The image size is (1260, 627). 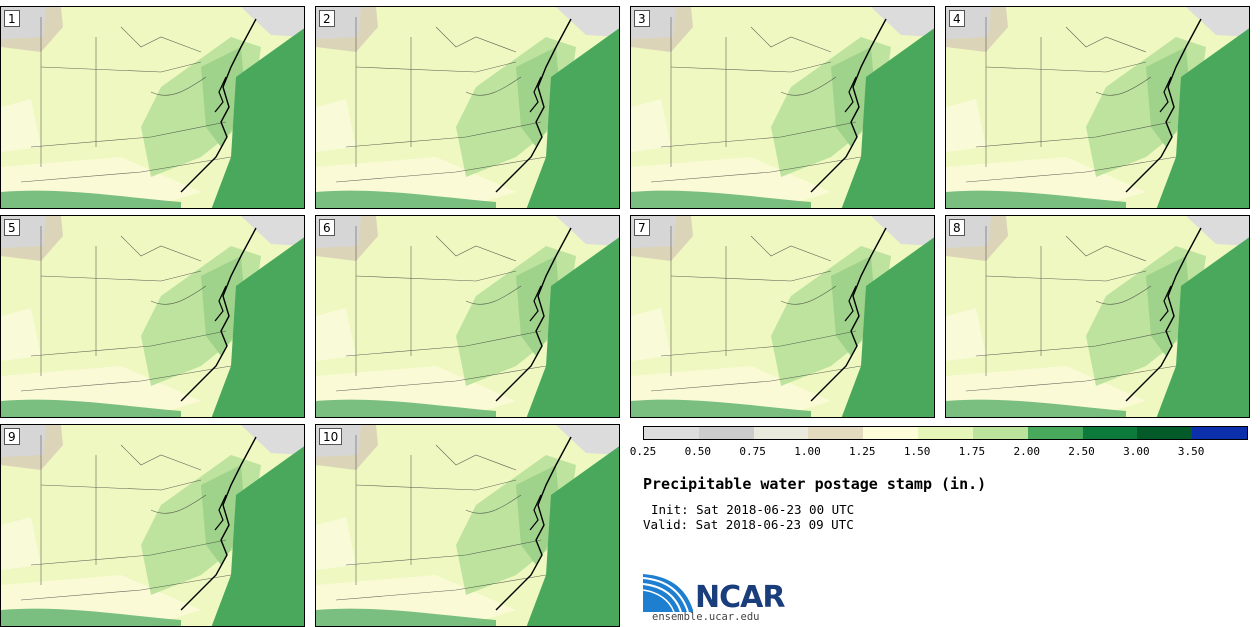 I want to click on legend-tick-label: 1.00, so click(x=807, y=451).